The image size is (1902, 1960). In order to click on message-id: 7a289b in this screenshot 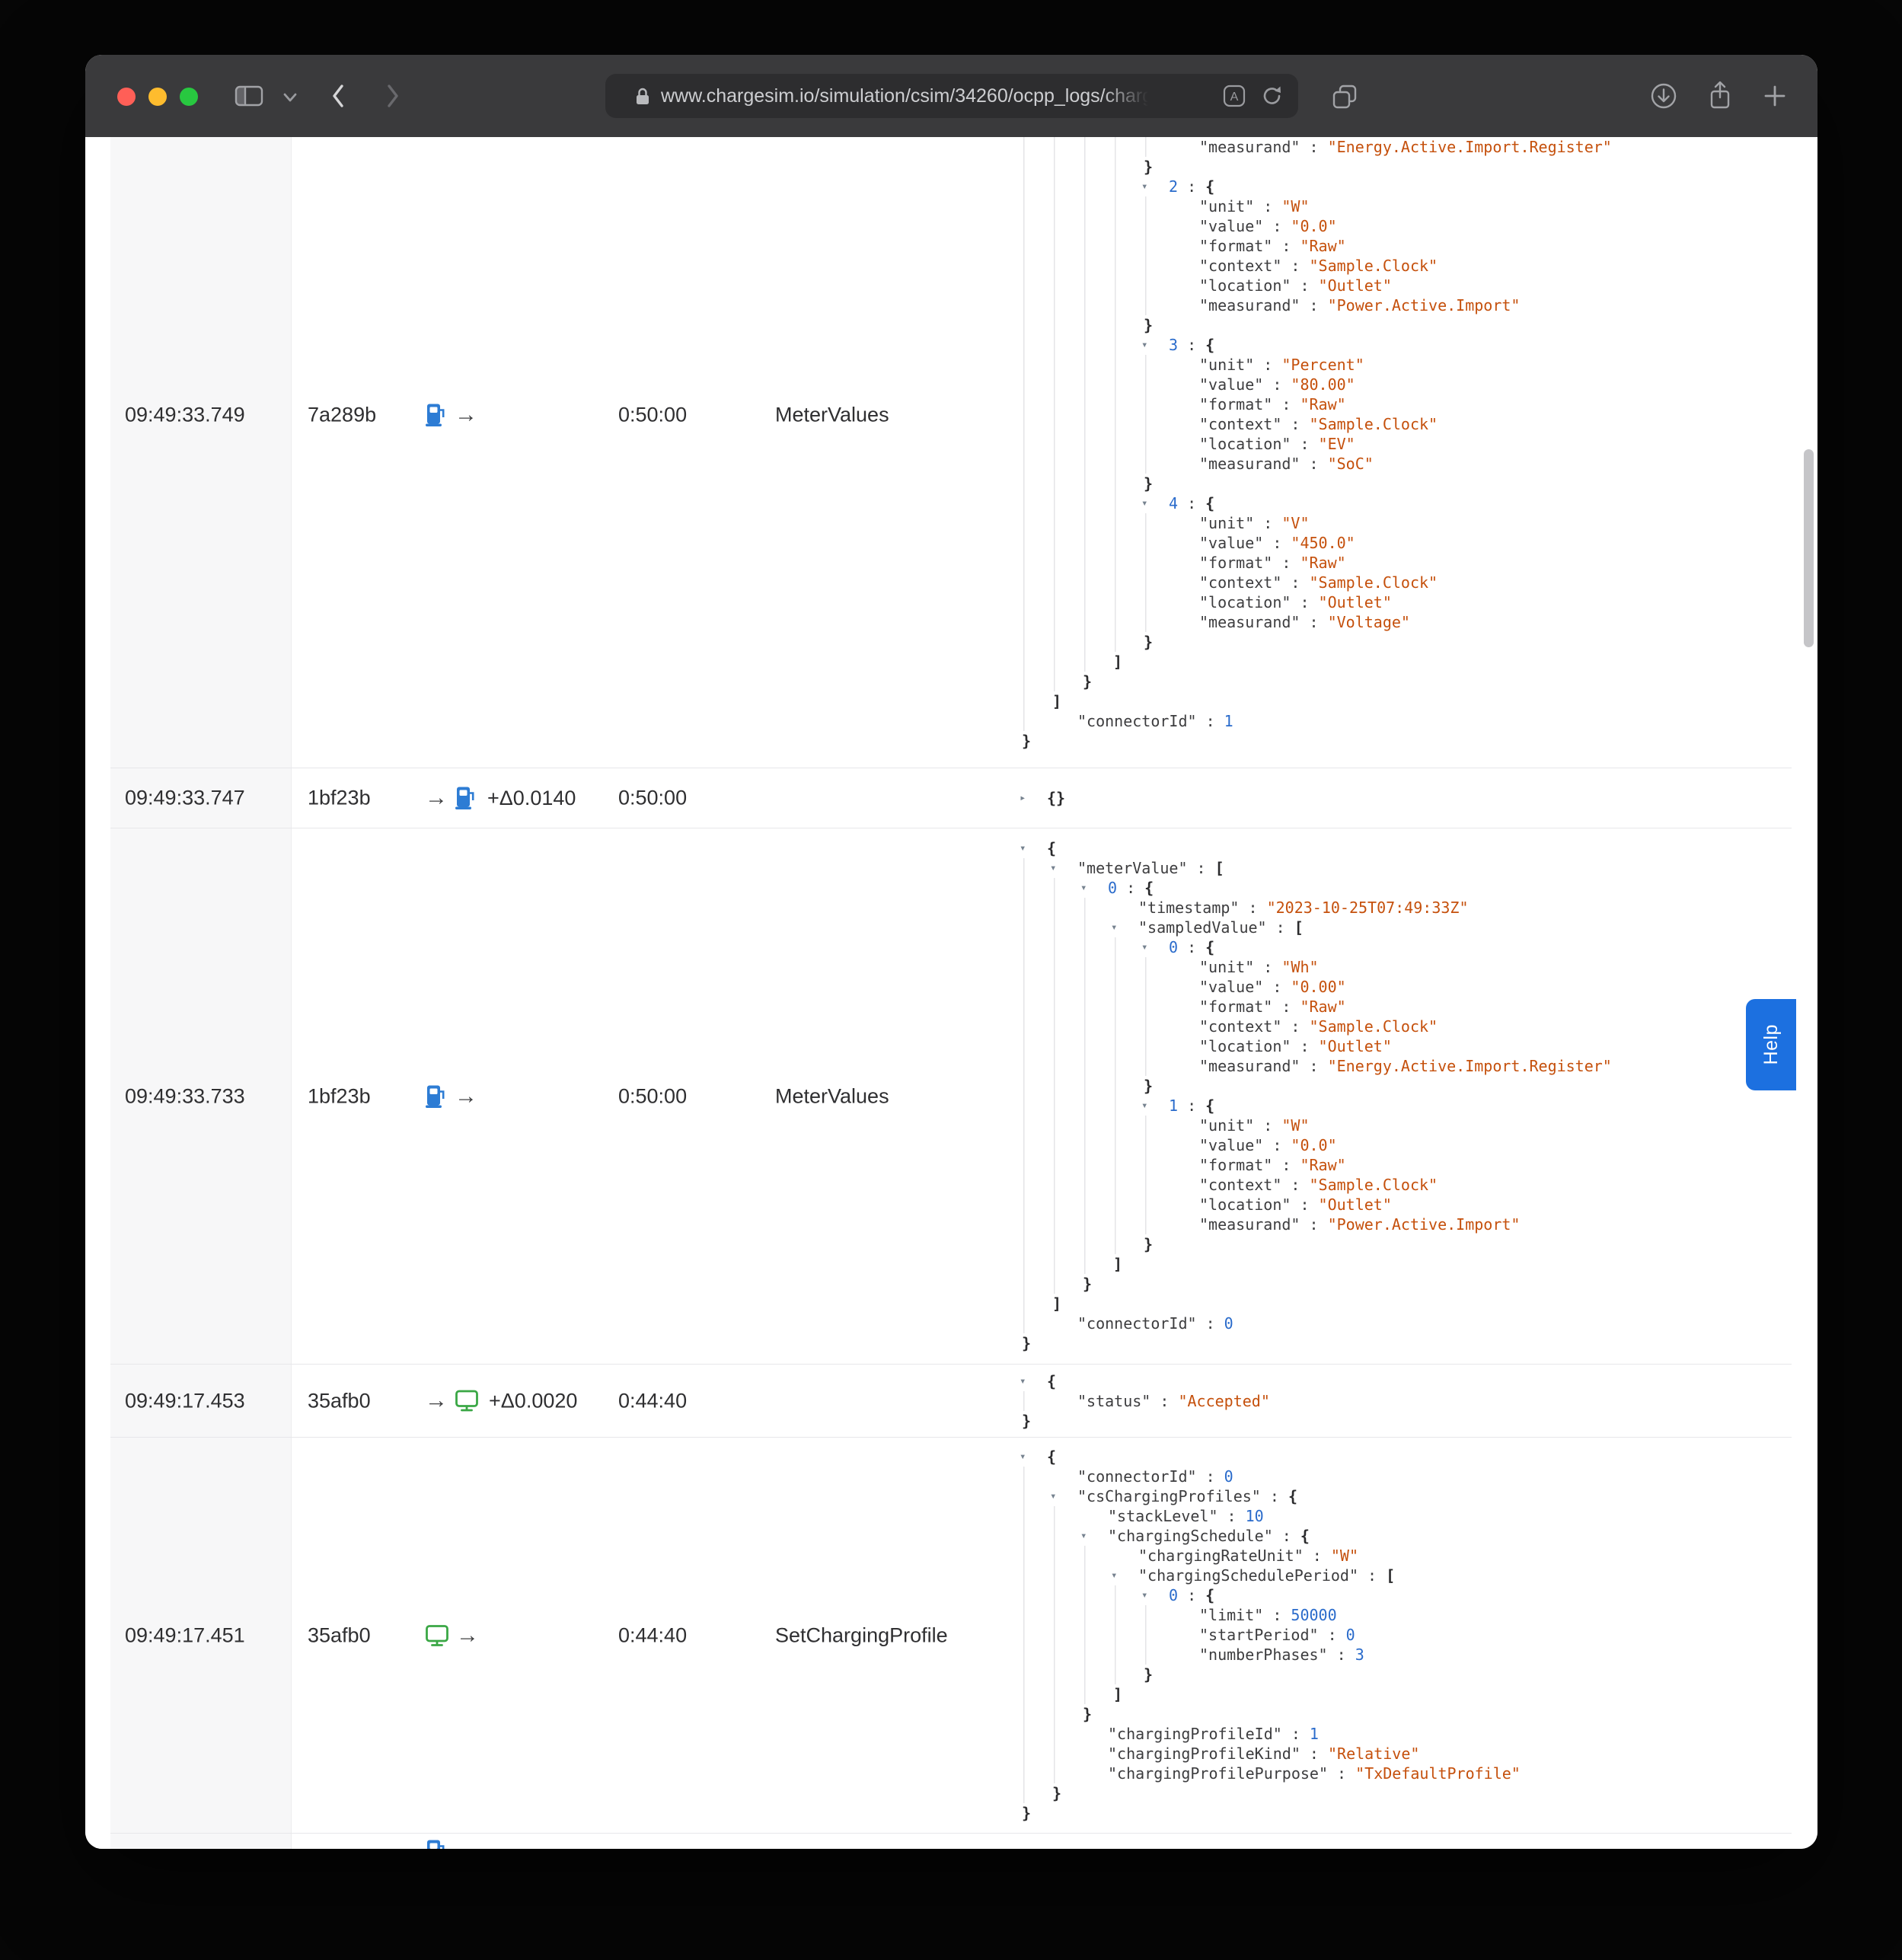, I will do `click(343, 414)`.